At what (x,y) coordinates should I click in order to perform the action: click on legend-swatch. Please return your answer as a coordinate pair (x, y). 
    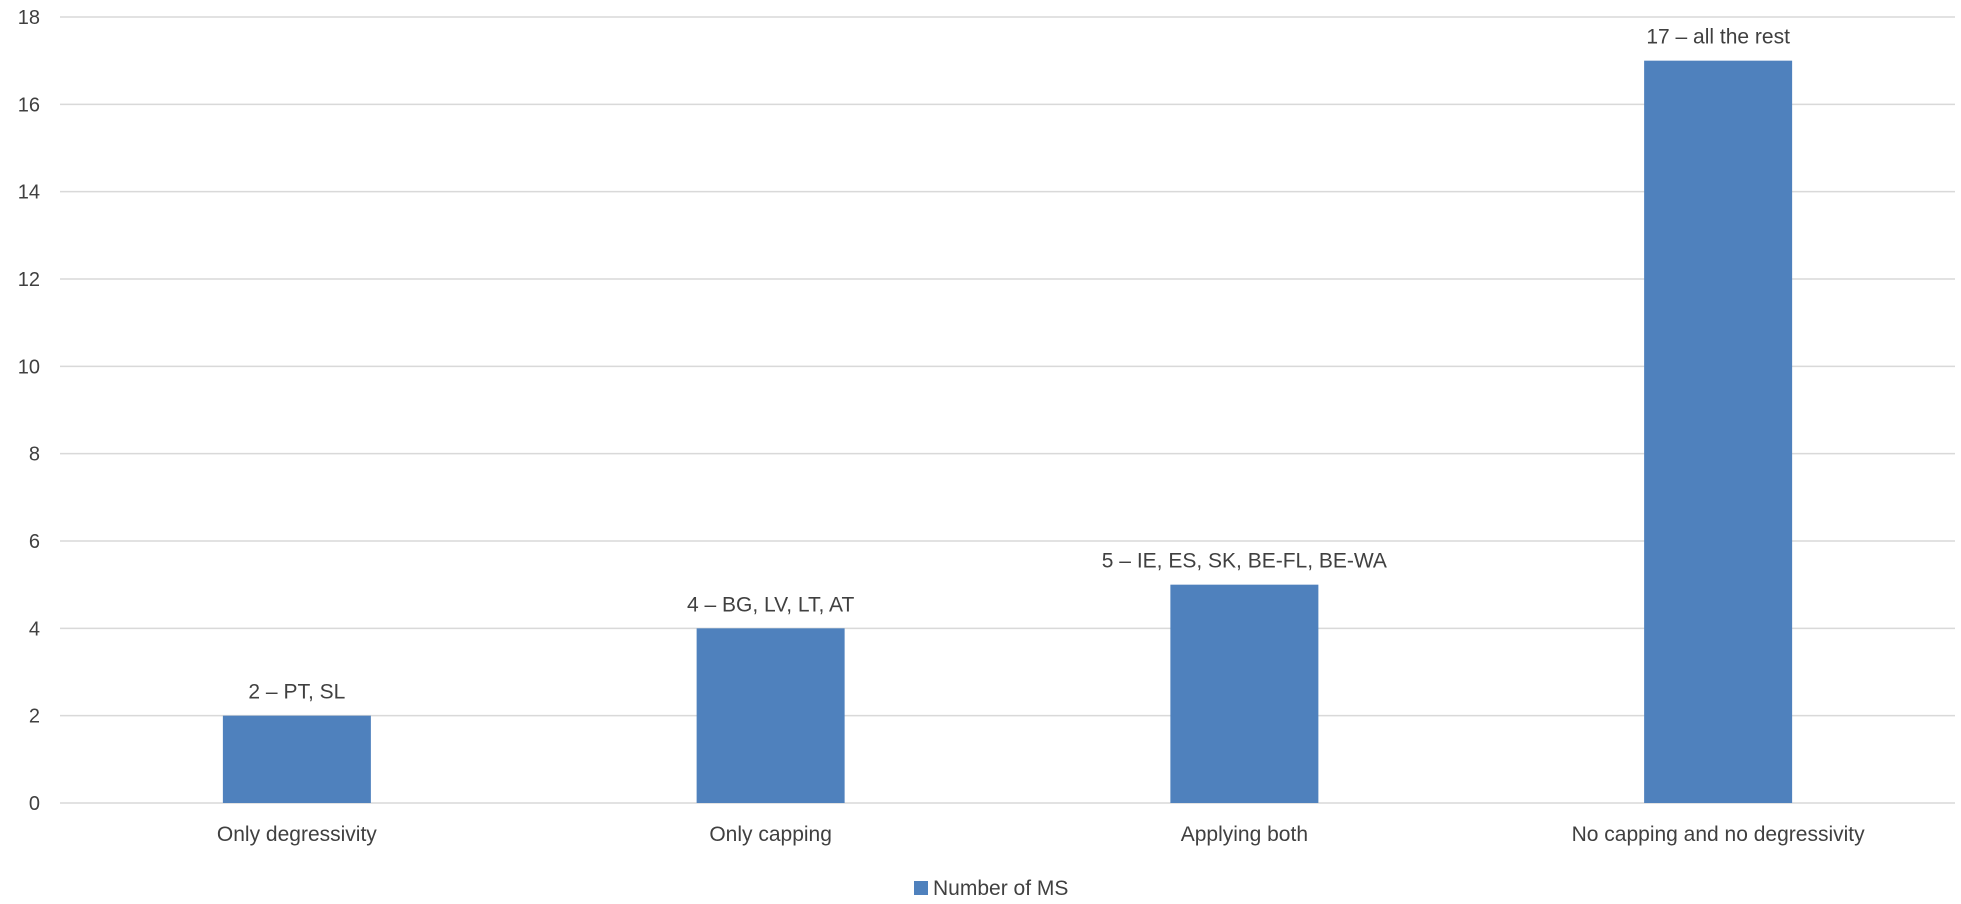
    Looking at the image, I should click on (921, 888).